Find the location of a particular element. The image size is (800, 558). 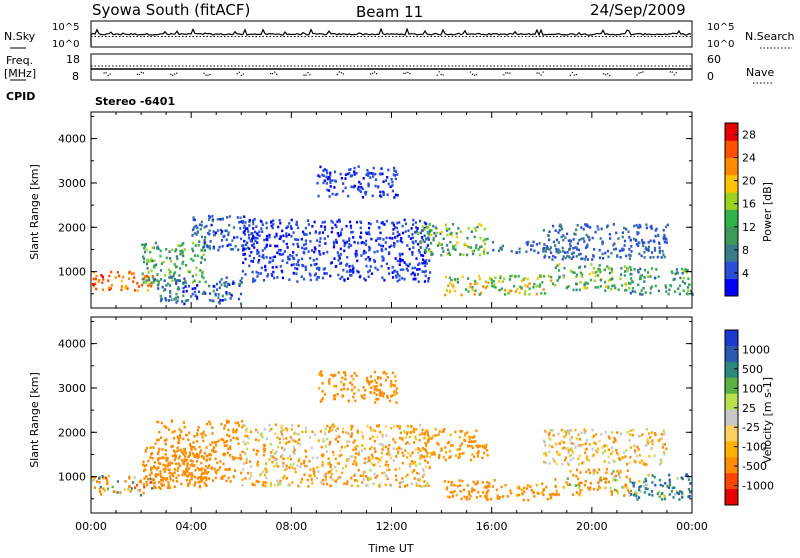

power-ylabel: Slant Range [km] is located at coordinates (34, 212).